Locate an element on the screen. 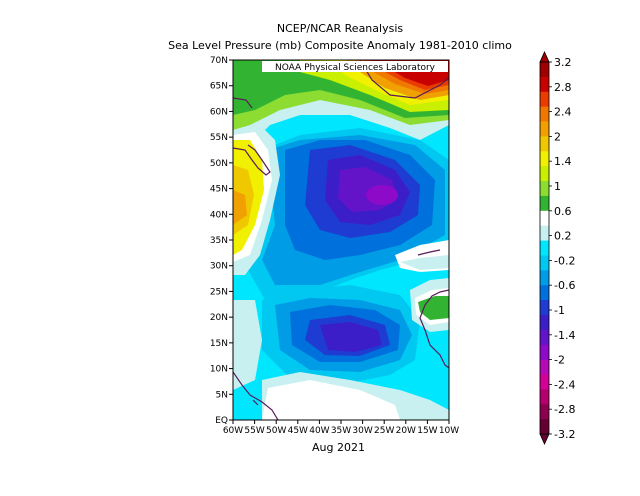 Image resolution: width=640 pixels, height=496 pixels. colorbar-label: 0.6 is located at coordinates (563, 211).